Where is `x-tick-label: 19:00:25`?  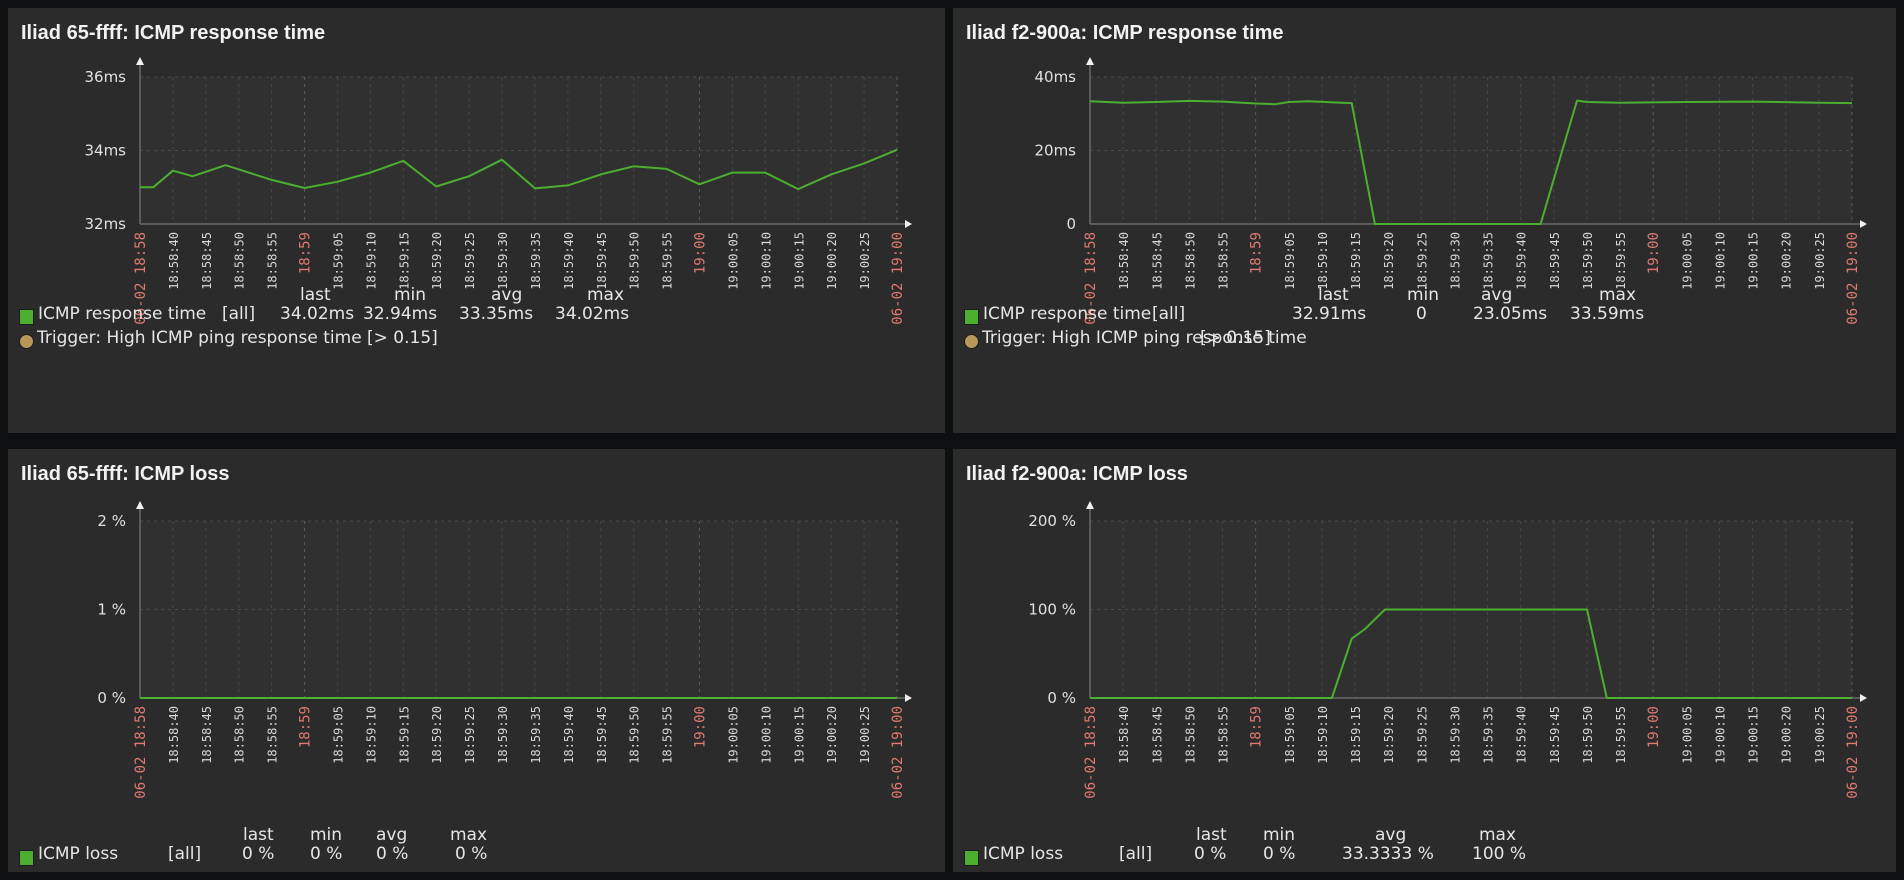
x-tick-label: 19:00:25 is located at coordinates (1820, 735).